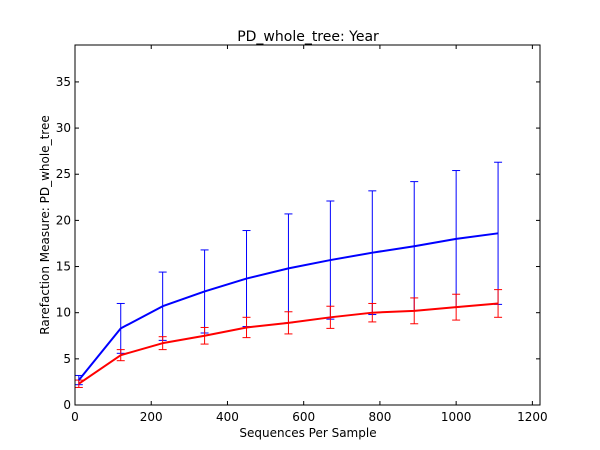  Describe the element at coordinates (63, 267) in the screenshot. I see `y-tick-label: 15` at that location.